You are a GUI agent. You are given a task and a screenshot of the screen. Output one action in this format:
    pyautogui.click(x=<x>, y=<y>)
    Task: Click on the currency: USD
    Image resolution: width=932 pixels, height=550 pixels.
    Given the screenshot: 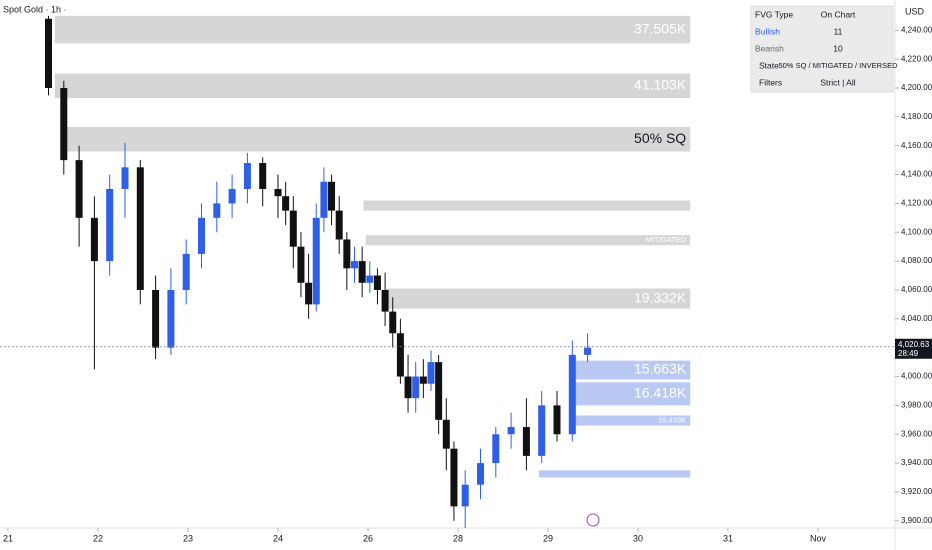 What is the action you would take?
    pyautogui.click(x=915, y=11)
    